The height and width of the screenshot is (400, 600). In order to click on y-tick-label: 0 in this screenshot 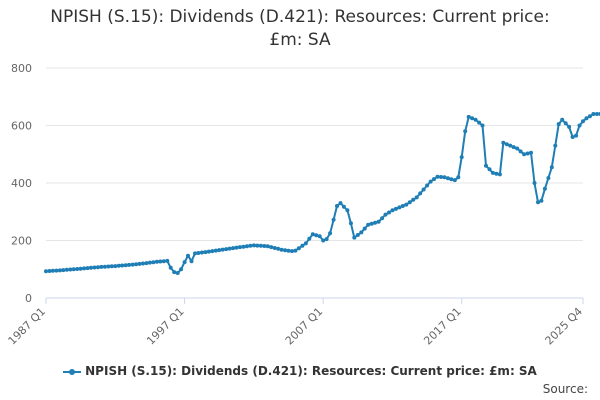, I will do `click(28, 298)`.